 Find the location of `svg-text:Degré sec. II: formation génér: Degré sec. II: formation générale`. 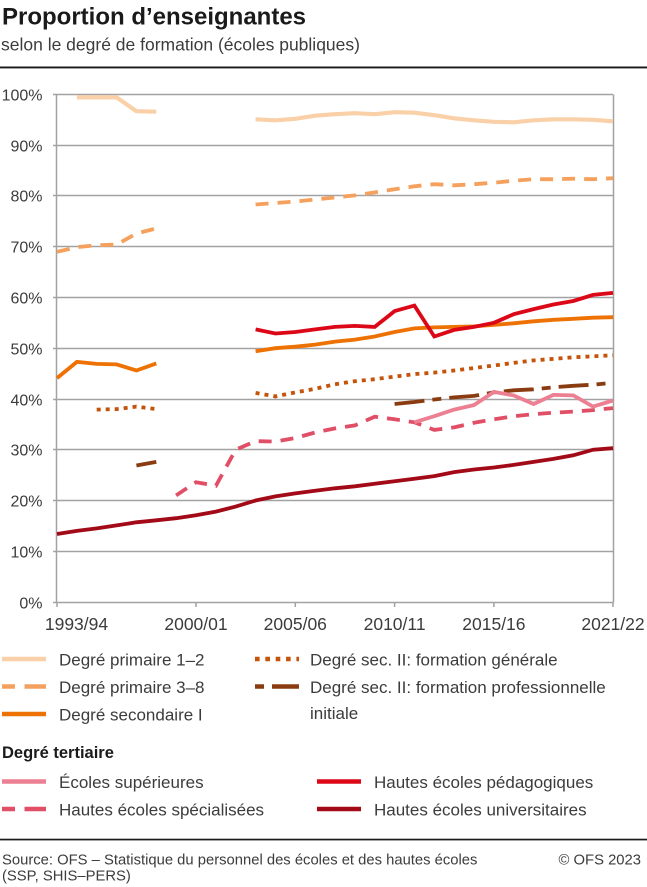

svg-text:Degré sec. II: formation génér: Degré sec. II: formation générale is located at coordinates (434, 659).